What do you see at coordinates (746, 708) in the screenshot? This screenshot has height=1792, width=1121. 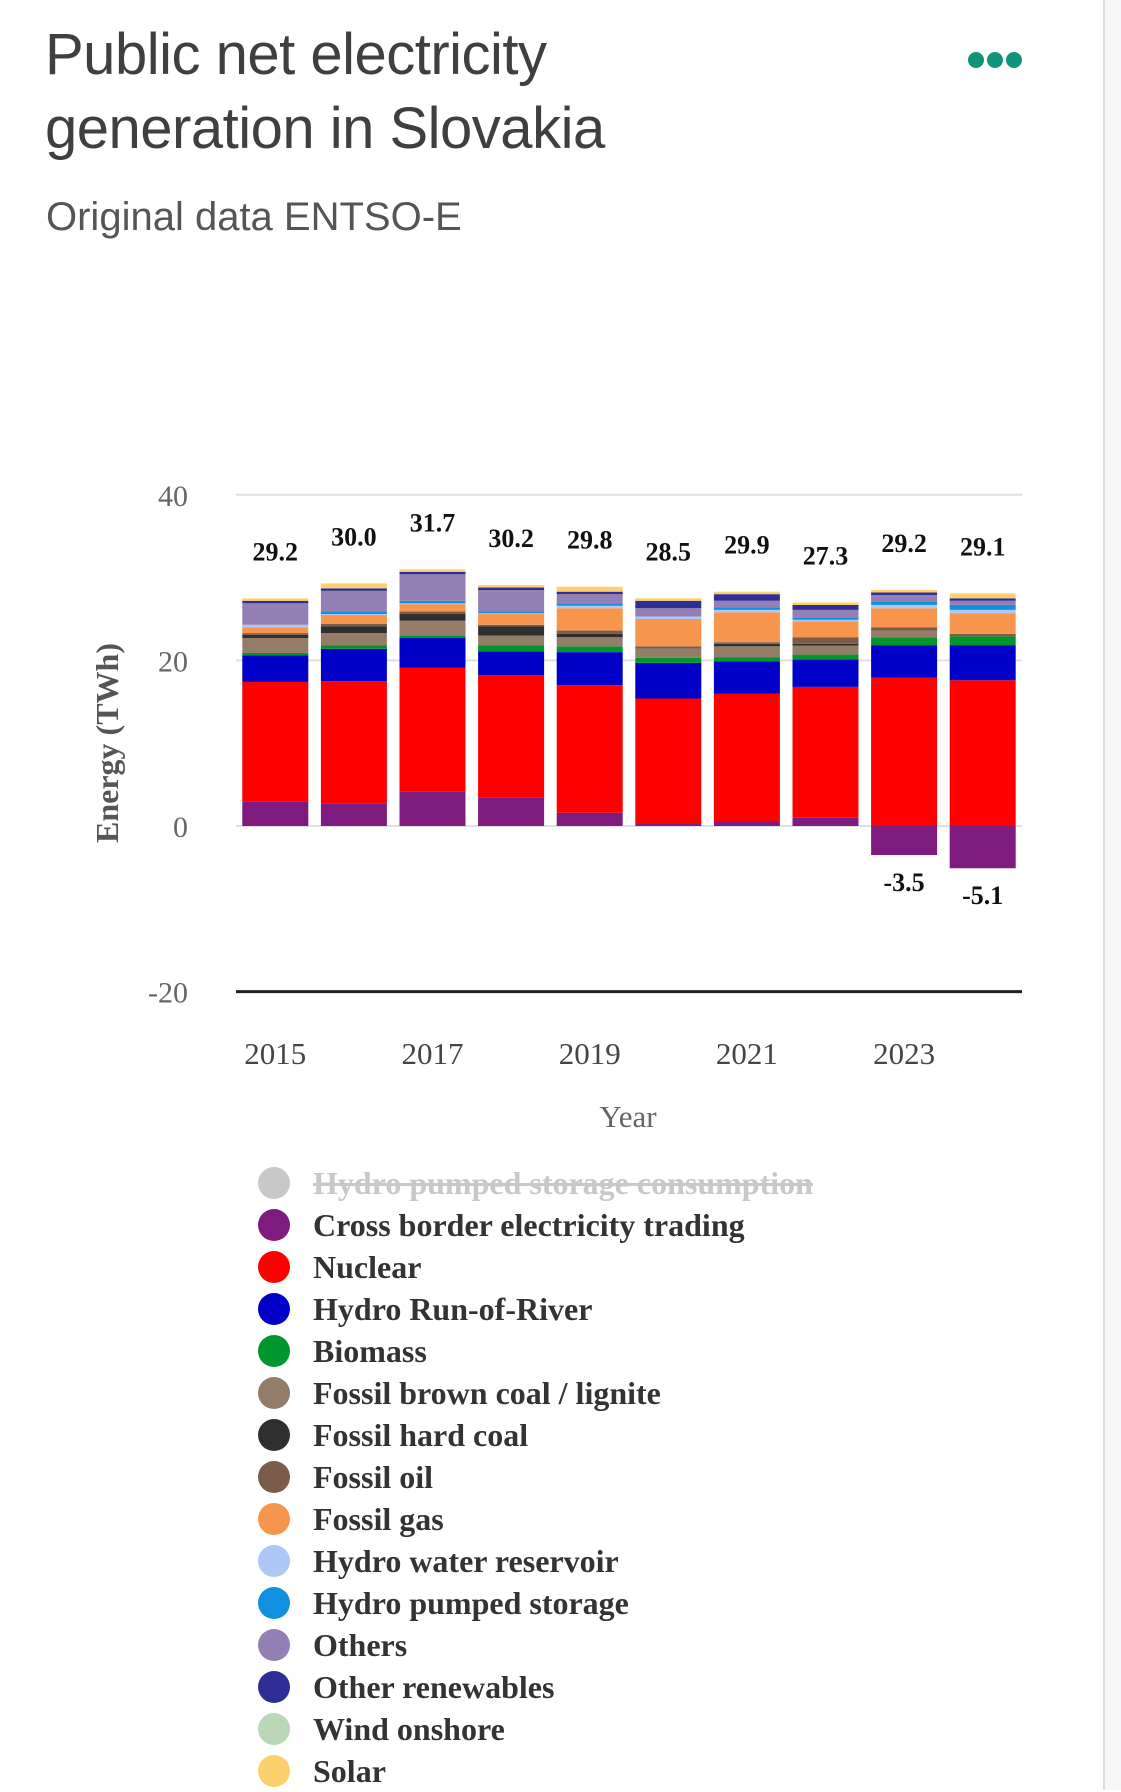 I see `bar-2021` at bounding box center [746, 708].